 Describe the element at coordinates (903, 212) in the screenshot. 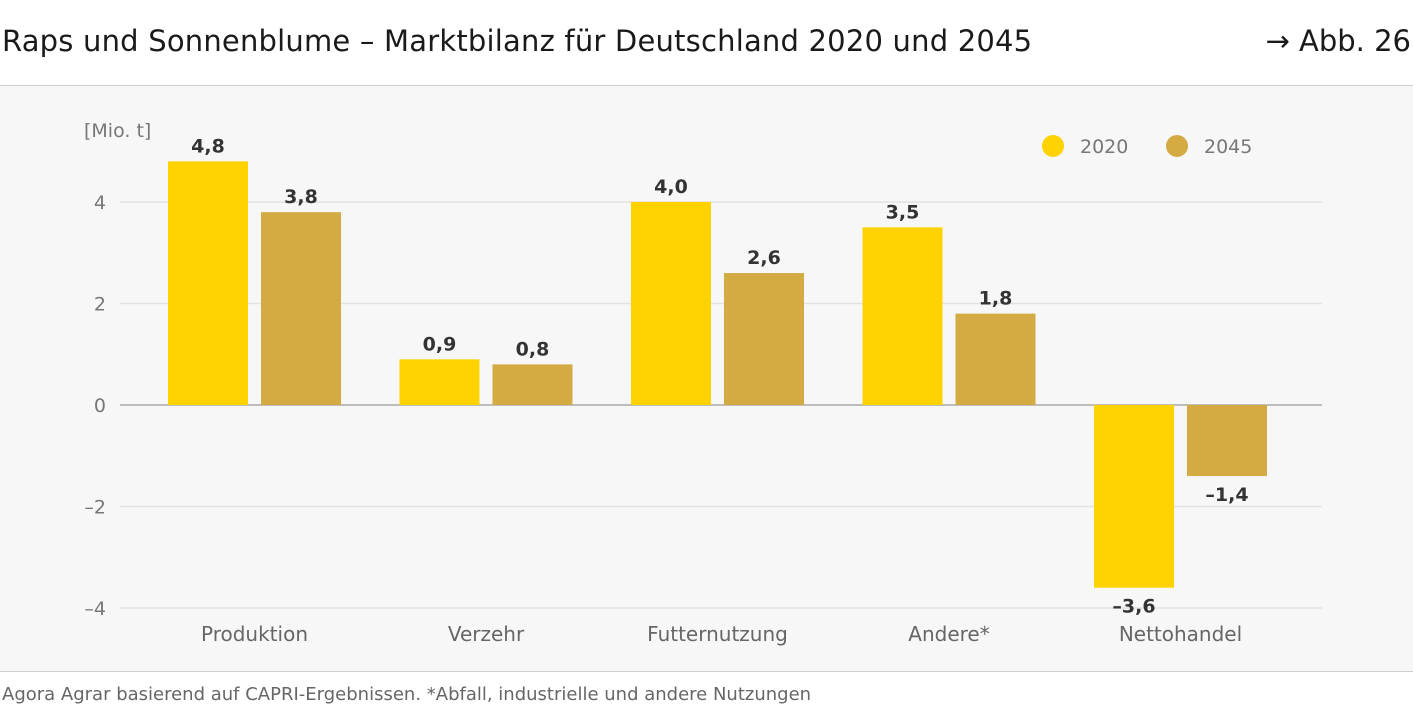

I see `data-label: 3,5` at that location.